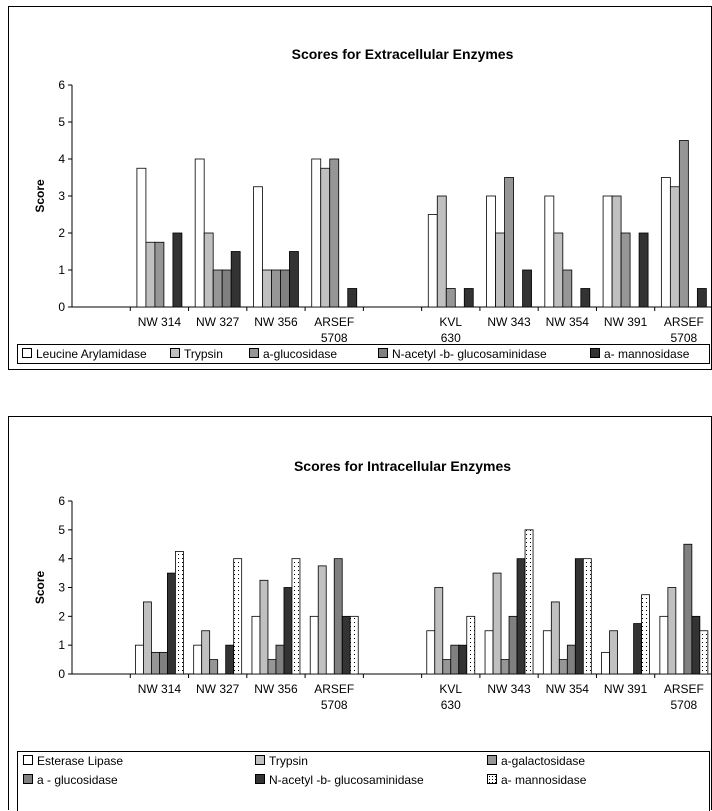 The height and width of the screenshot is (811, 712). What do you see at coordinates (61, 501) in the screenshot?
I see `intracellular-y-tick-label: 6` at bounding box center [61, 501].